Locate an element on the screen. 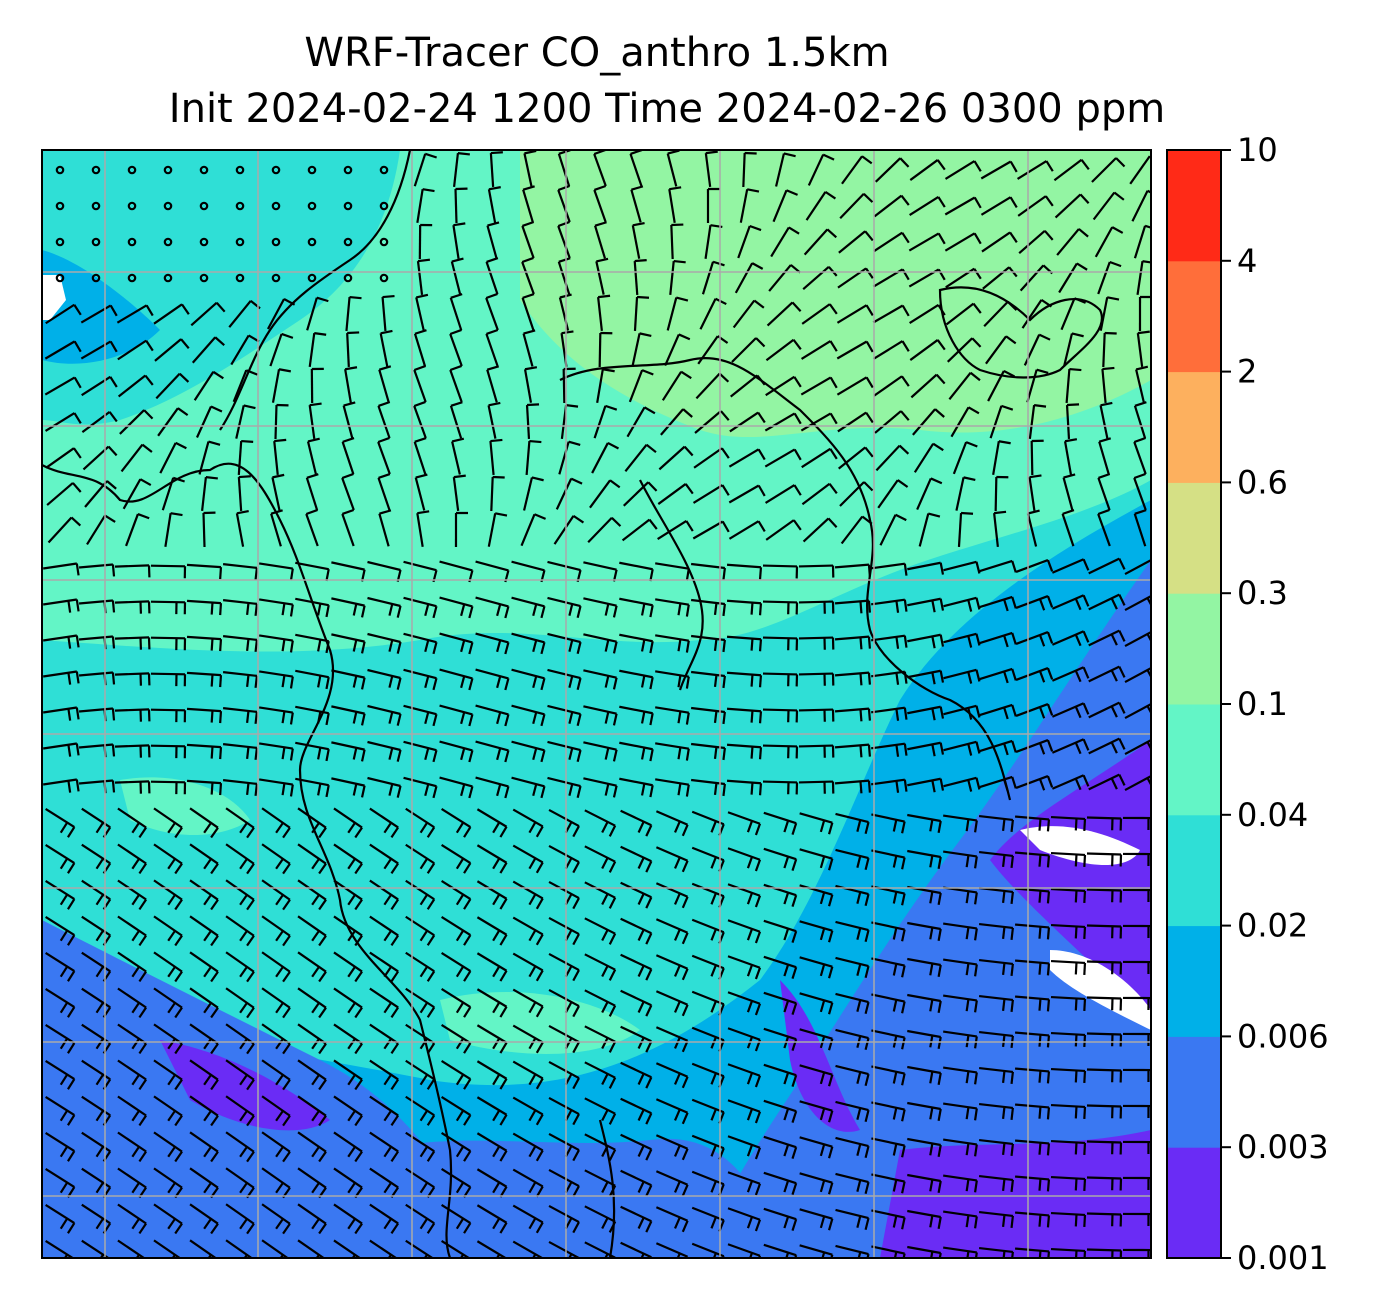 The height and width of the screenshot is (1313, 1400). colorbar-ticks: 0.001 0.003 0.006 0.02 0.04 0.1 0.3 0.6 2 4 10 is located at coordinates (1275, 704).